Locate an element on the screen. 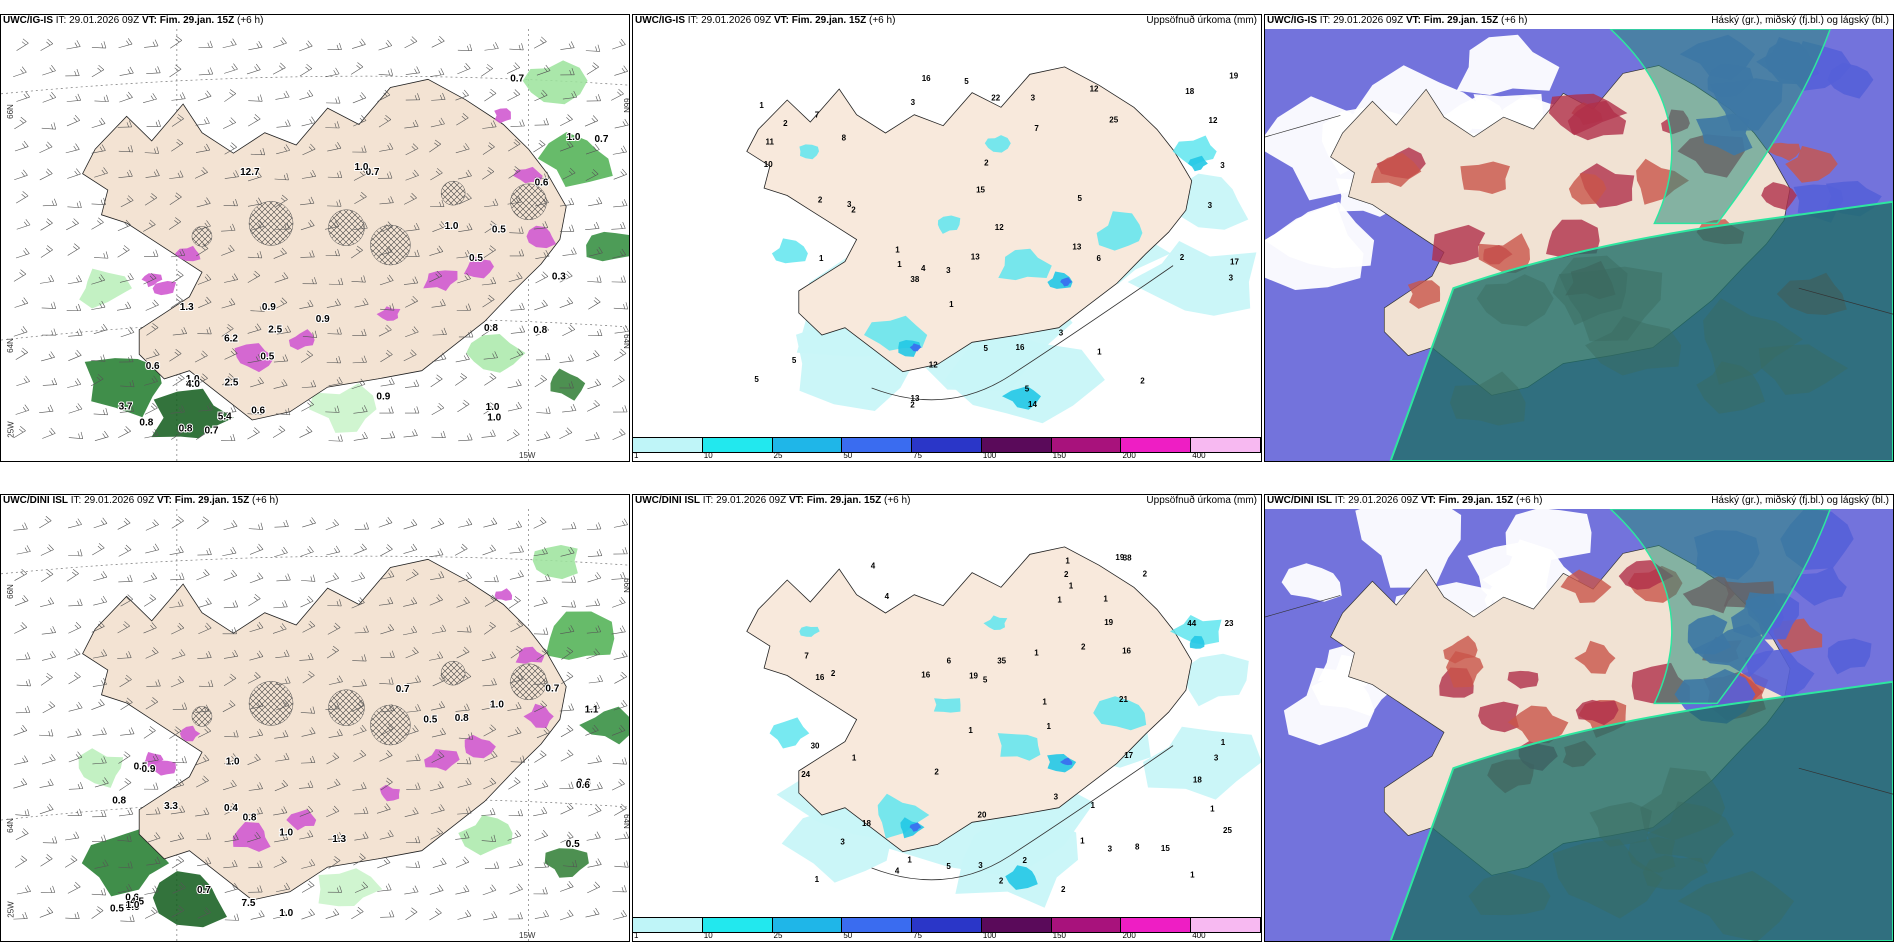 The height and width of the screenshot is (950, 1900). precip-value-label: 2 is located at coordinates (936, 772).